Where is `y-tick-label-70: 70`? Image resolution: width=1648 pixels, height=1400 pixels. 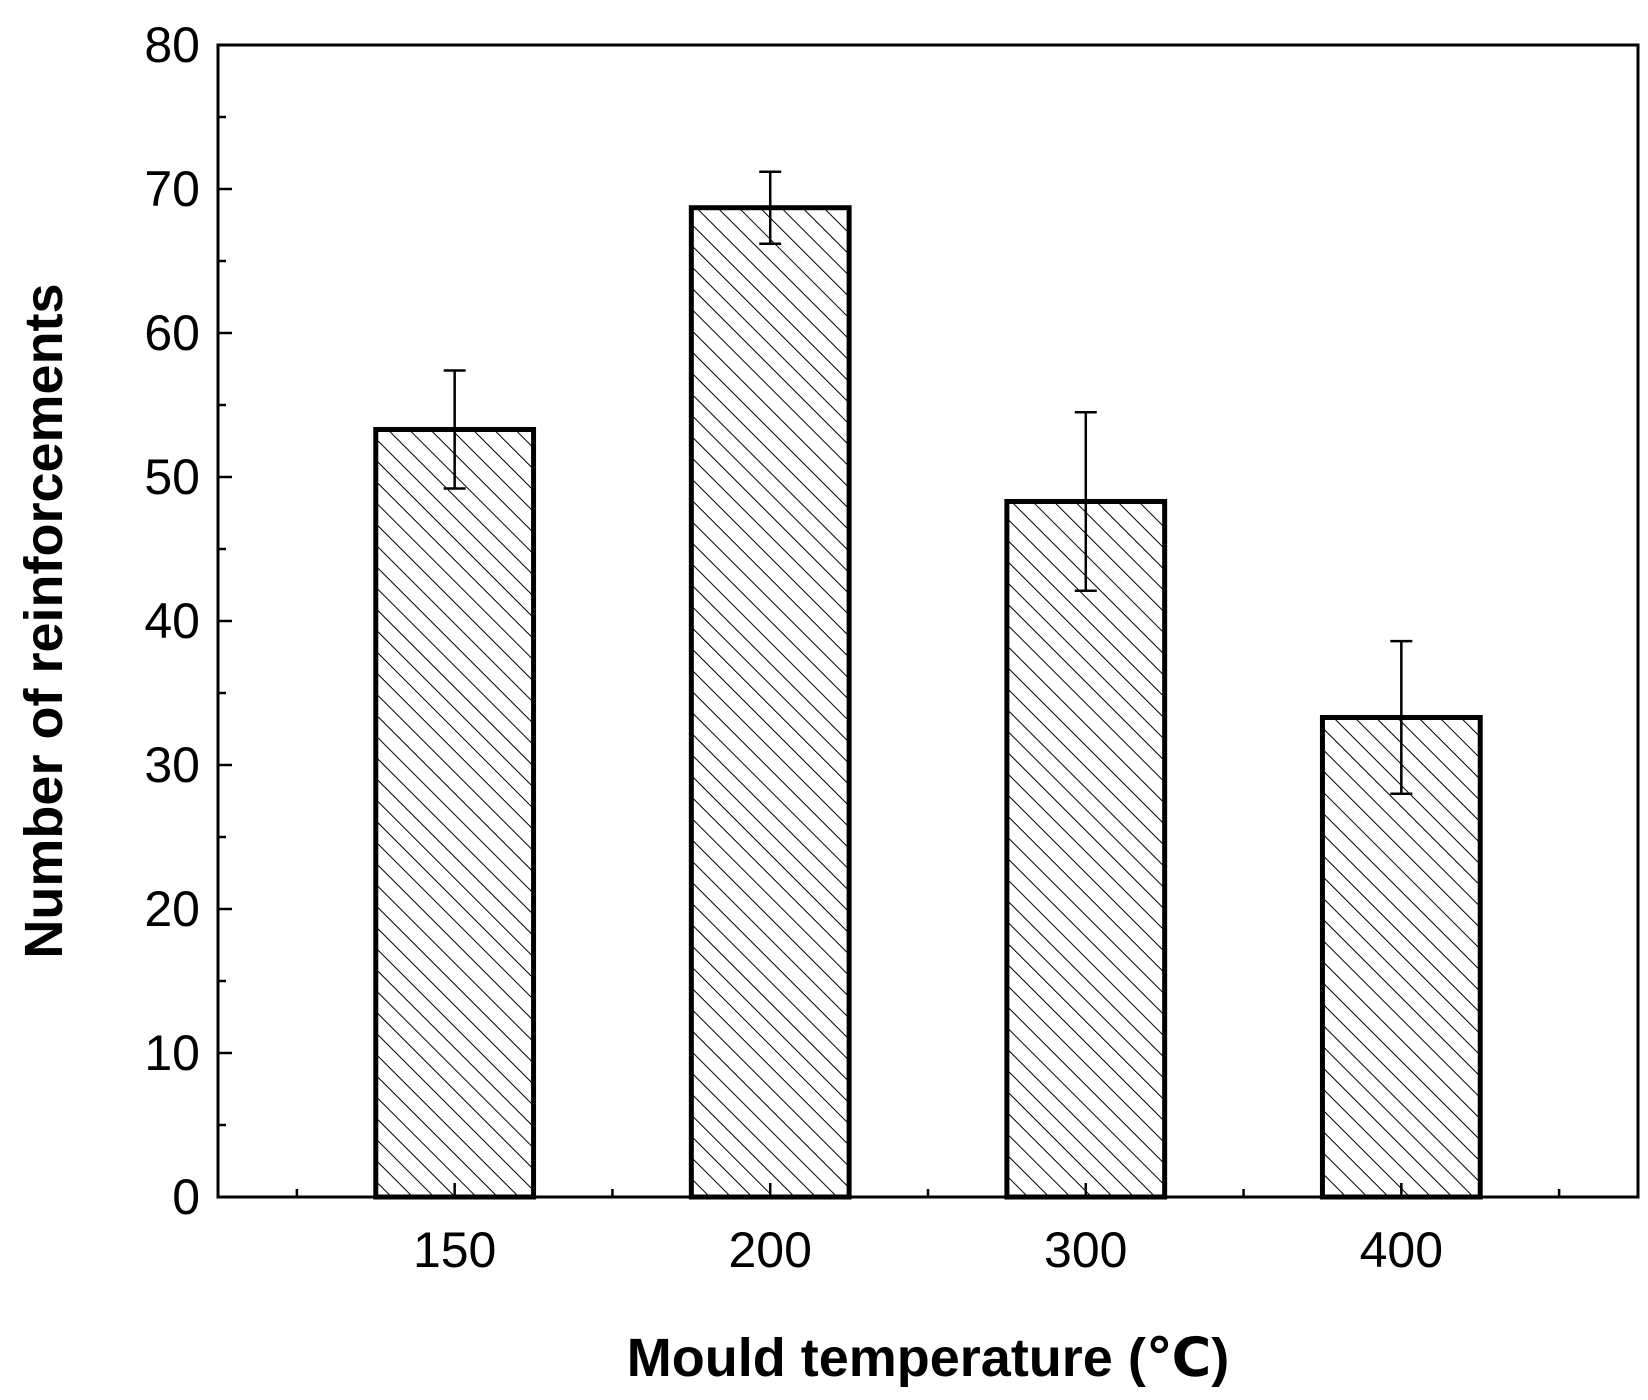 y-tick-label-70: 70 is located at coordinates (172, 189).